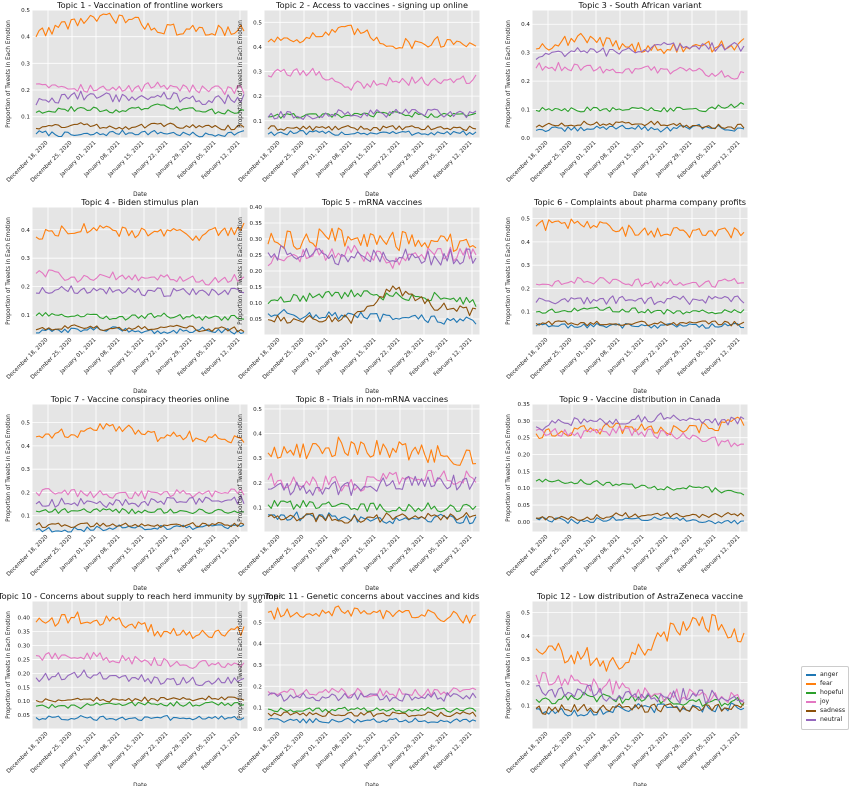 The width and height of the screenshot is (850, 786). I want to click on y-tick-label: 0.40, so click(24, 619).